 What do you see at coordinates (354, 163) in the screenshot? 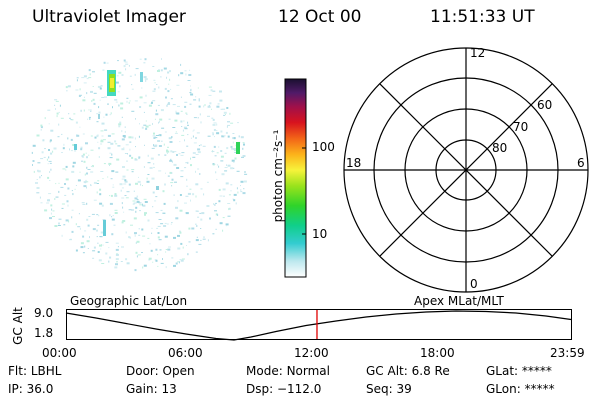
I see `mlt-label-18: 18` at bounding box center [354, 163].